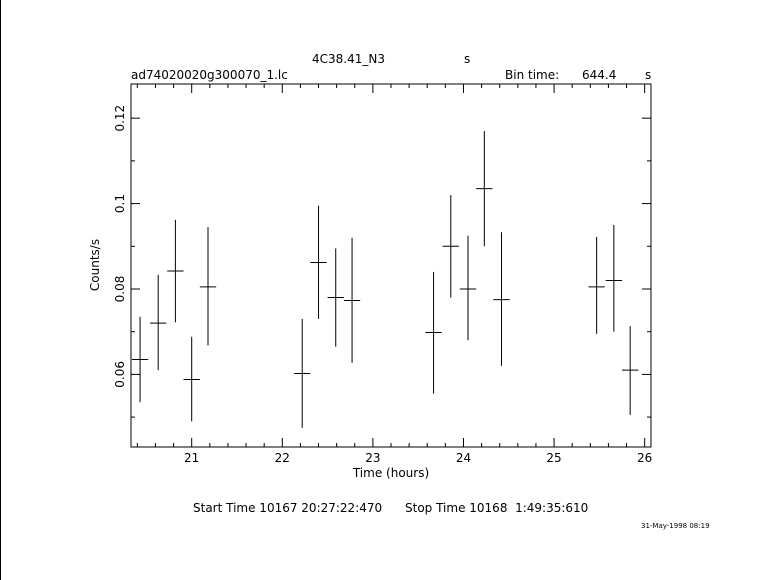 The height and width of the screenshot is (580, 781). Describe the element at coordinates (0, 290) in the screenshot. I see `window-left-border` at that location.